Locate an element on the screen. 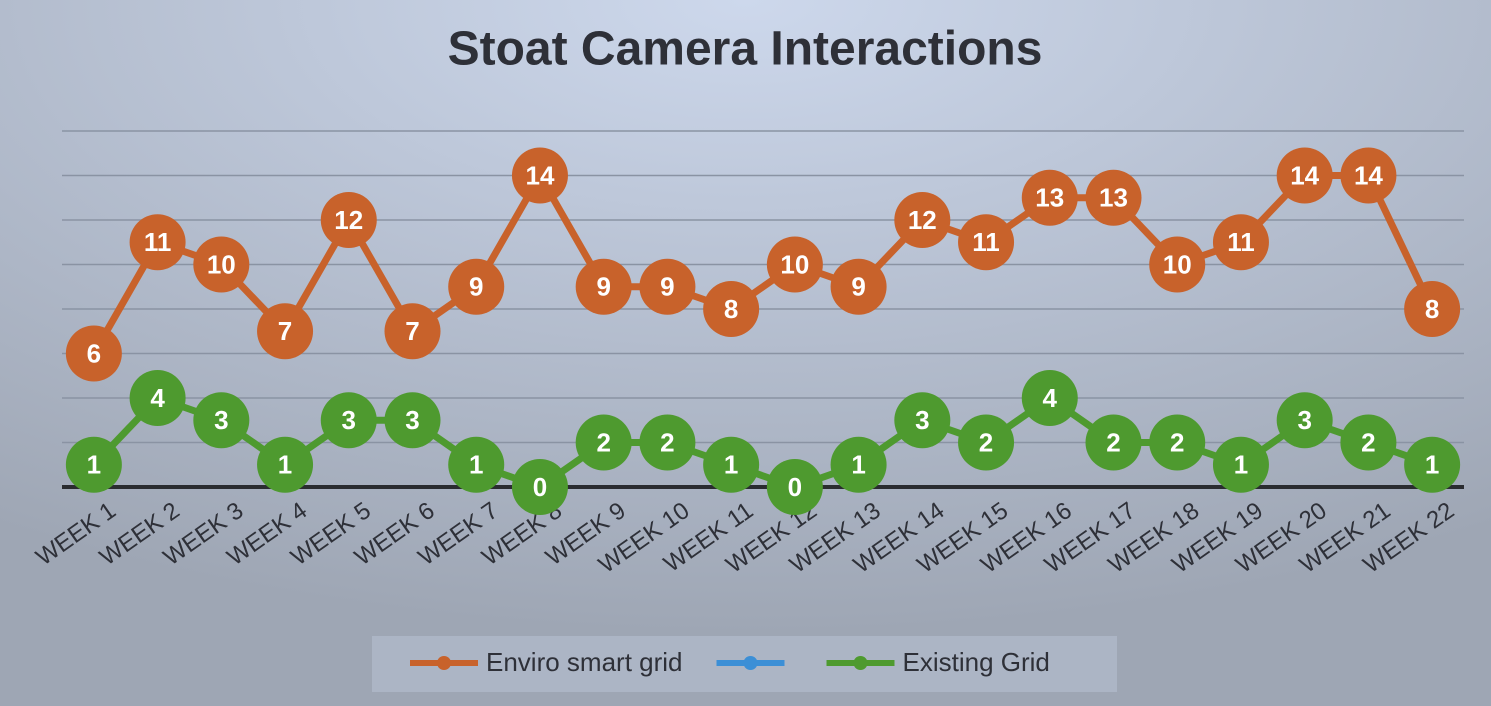  series-line is located at coordinates (762, 442).